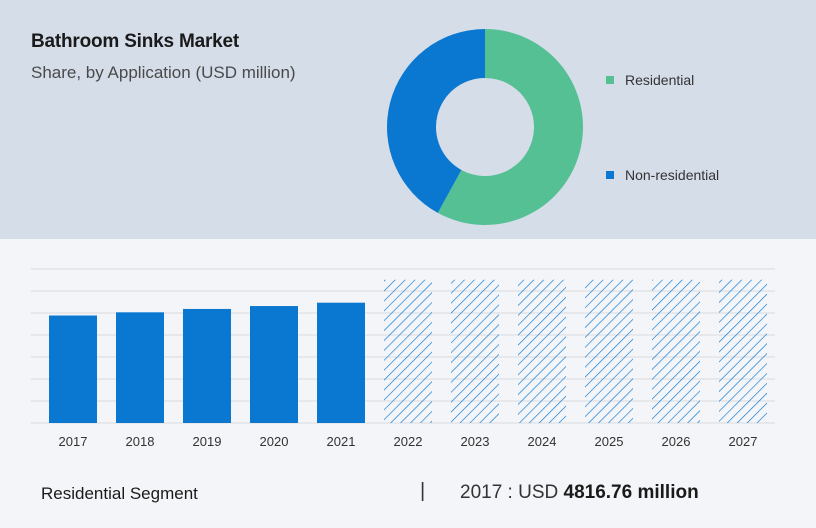  I want to click on x-tick-label: 2024, so click(542, 441).